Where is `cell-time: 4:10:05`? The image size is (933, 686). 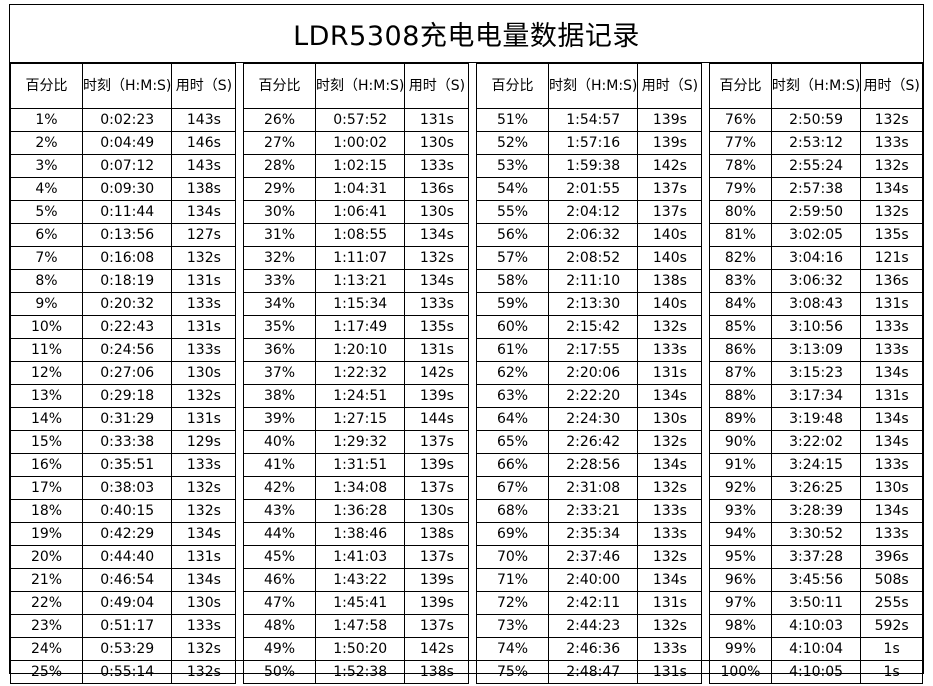 cell-time: 4:10:05 is located at coordinates (816, 672).